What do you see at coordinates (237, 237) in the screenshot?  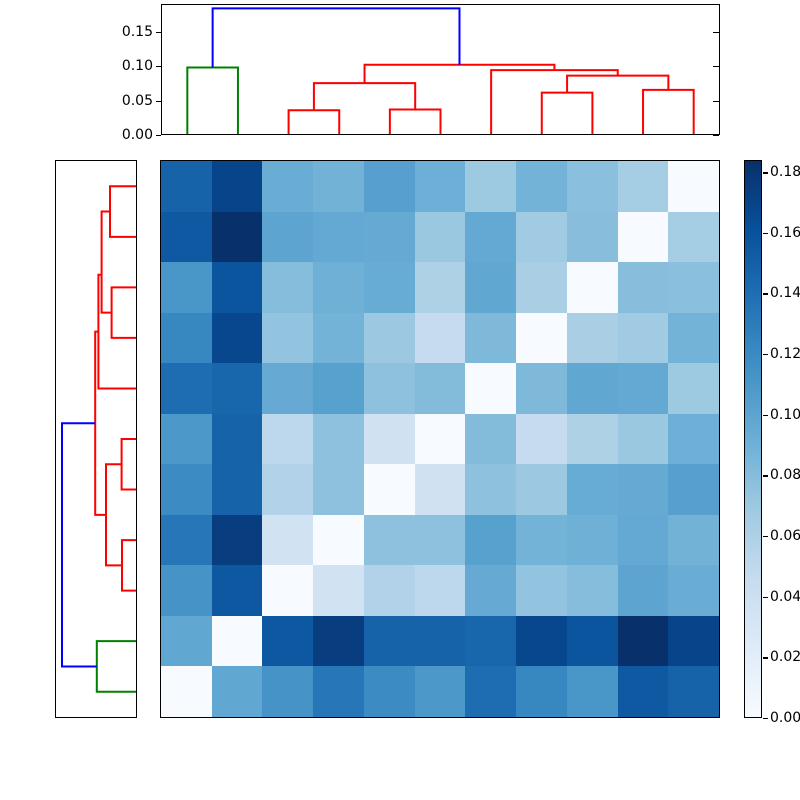 I see `heatmap-cell-r2-c2` at bounding box center [237, 237].